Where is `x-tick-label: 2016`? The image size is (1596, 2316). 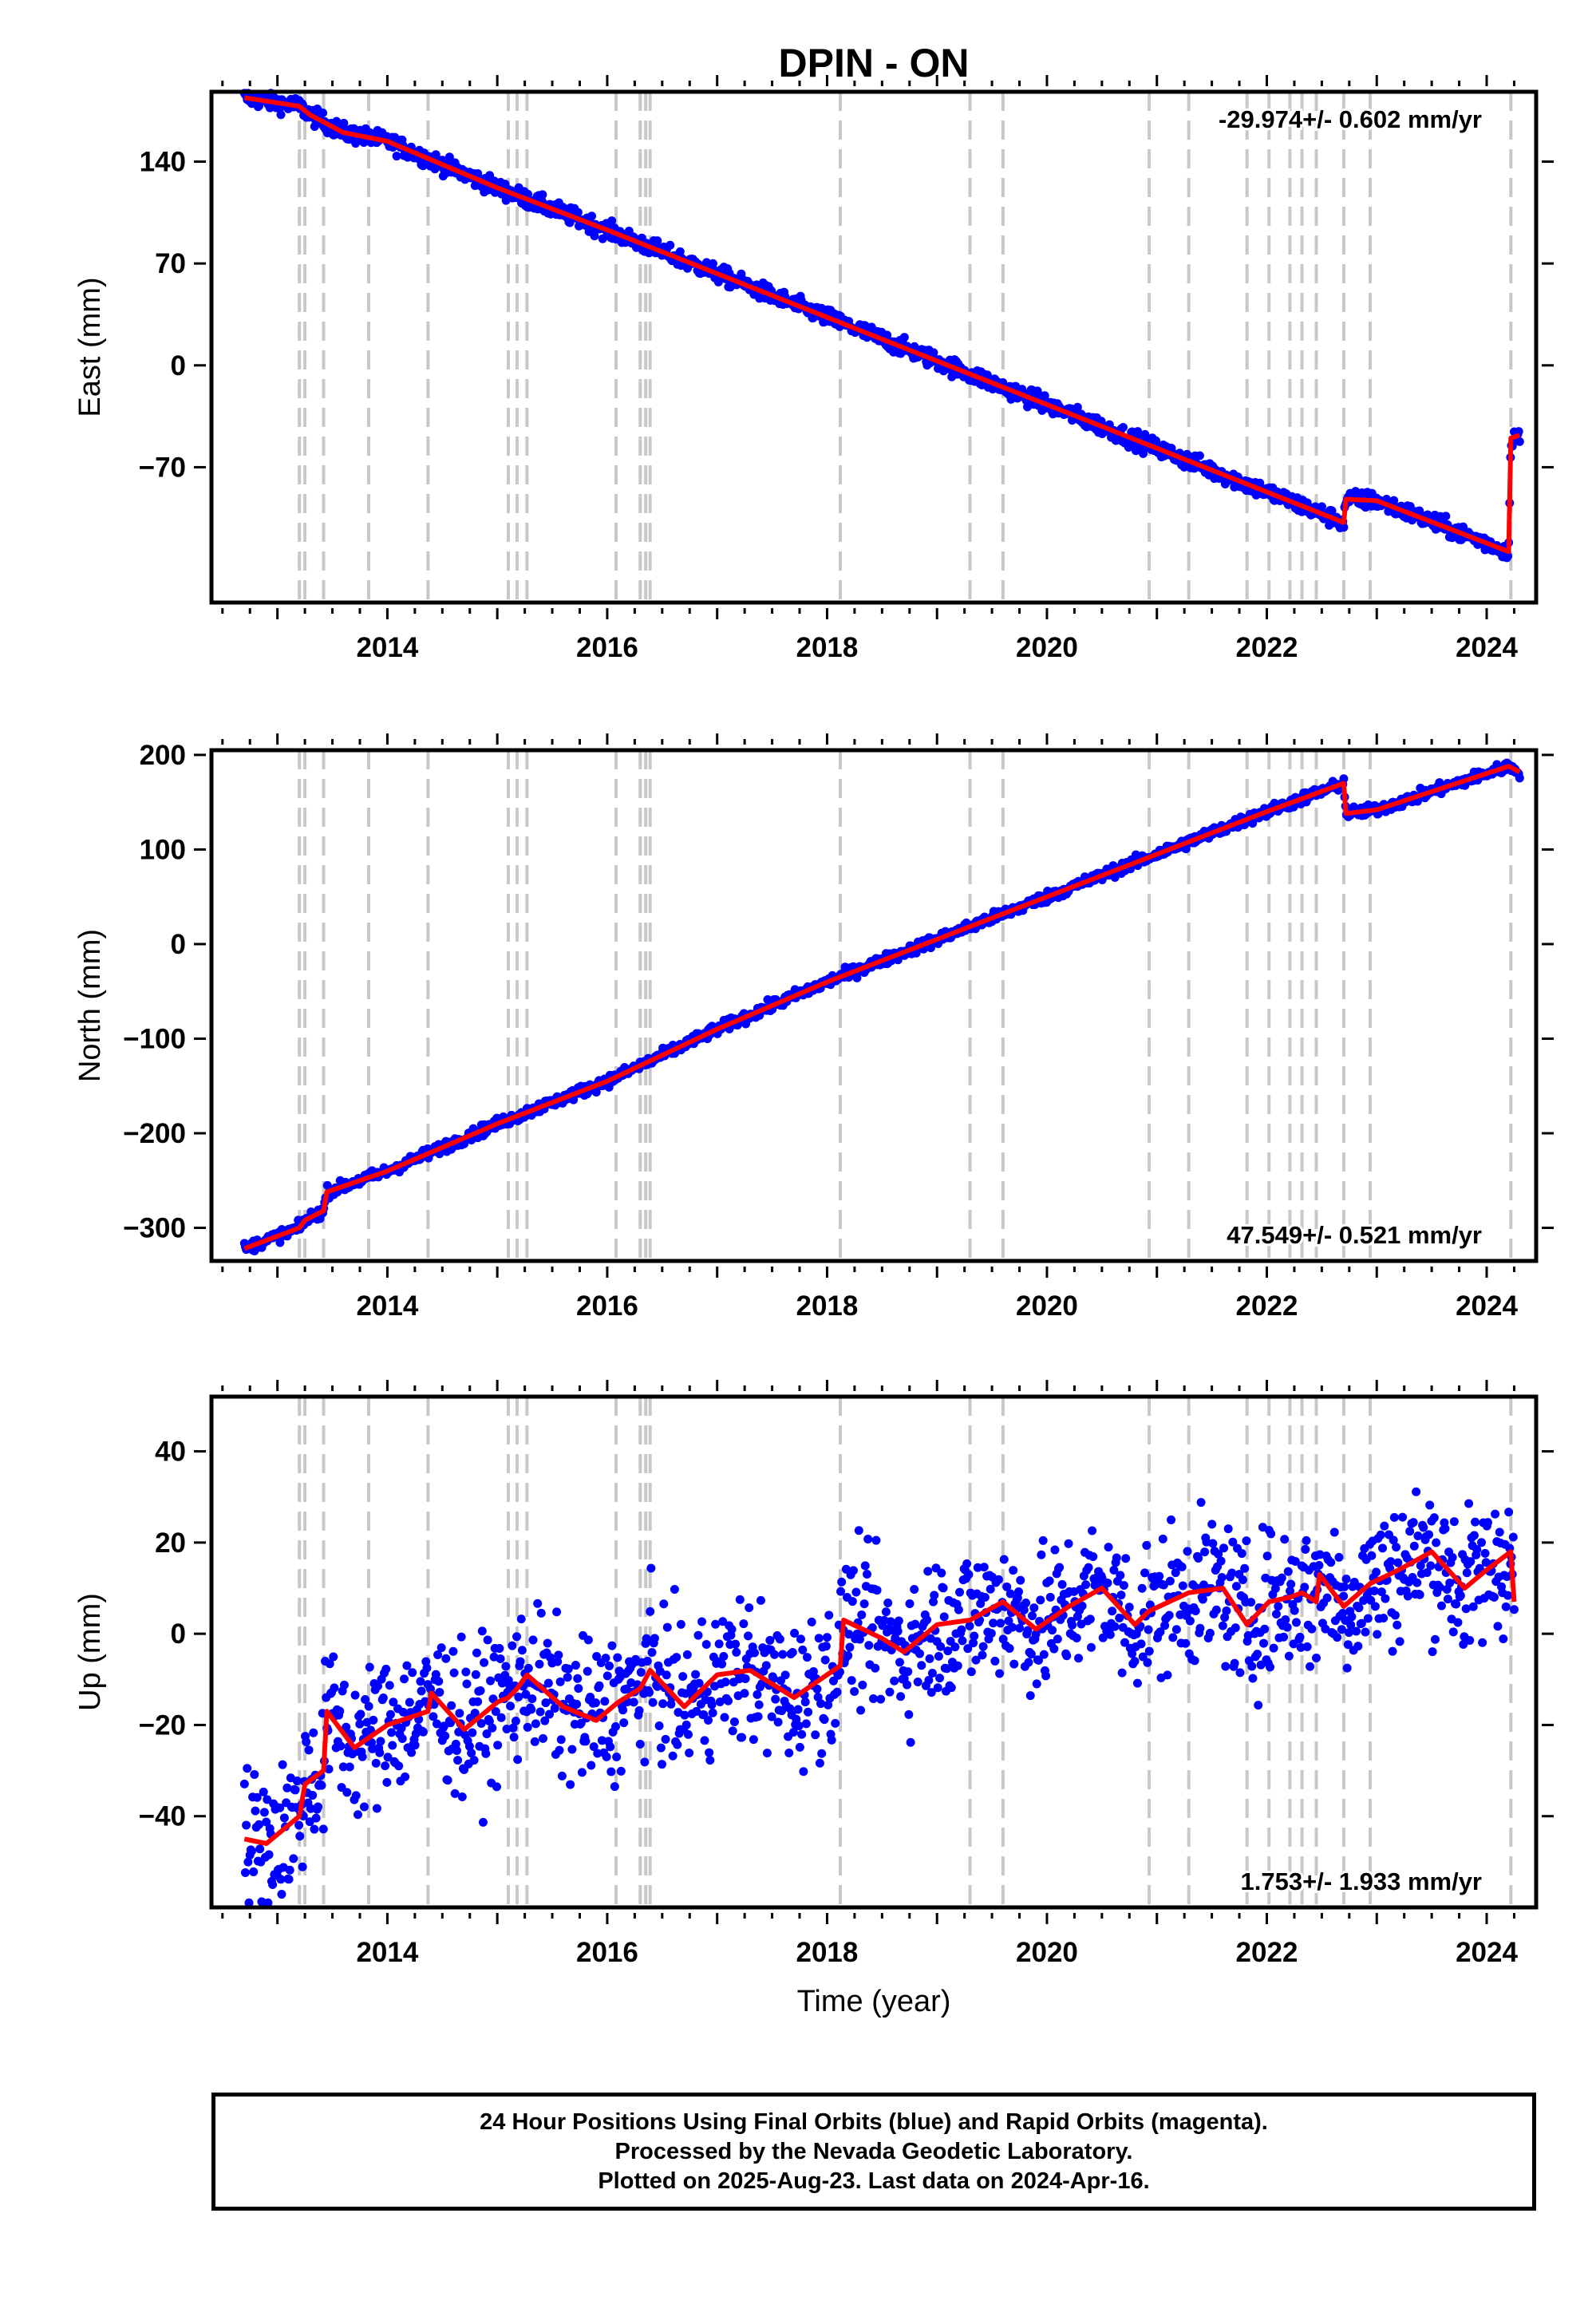 x-tick-label: 2016 is located at coordinates (607, 1306).